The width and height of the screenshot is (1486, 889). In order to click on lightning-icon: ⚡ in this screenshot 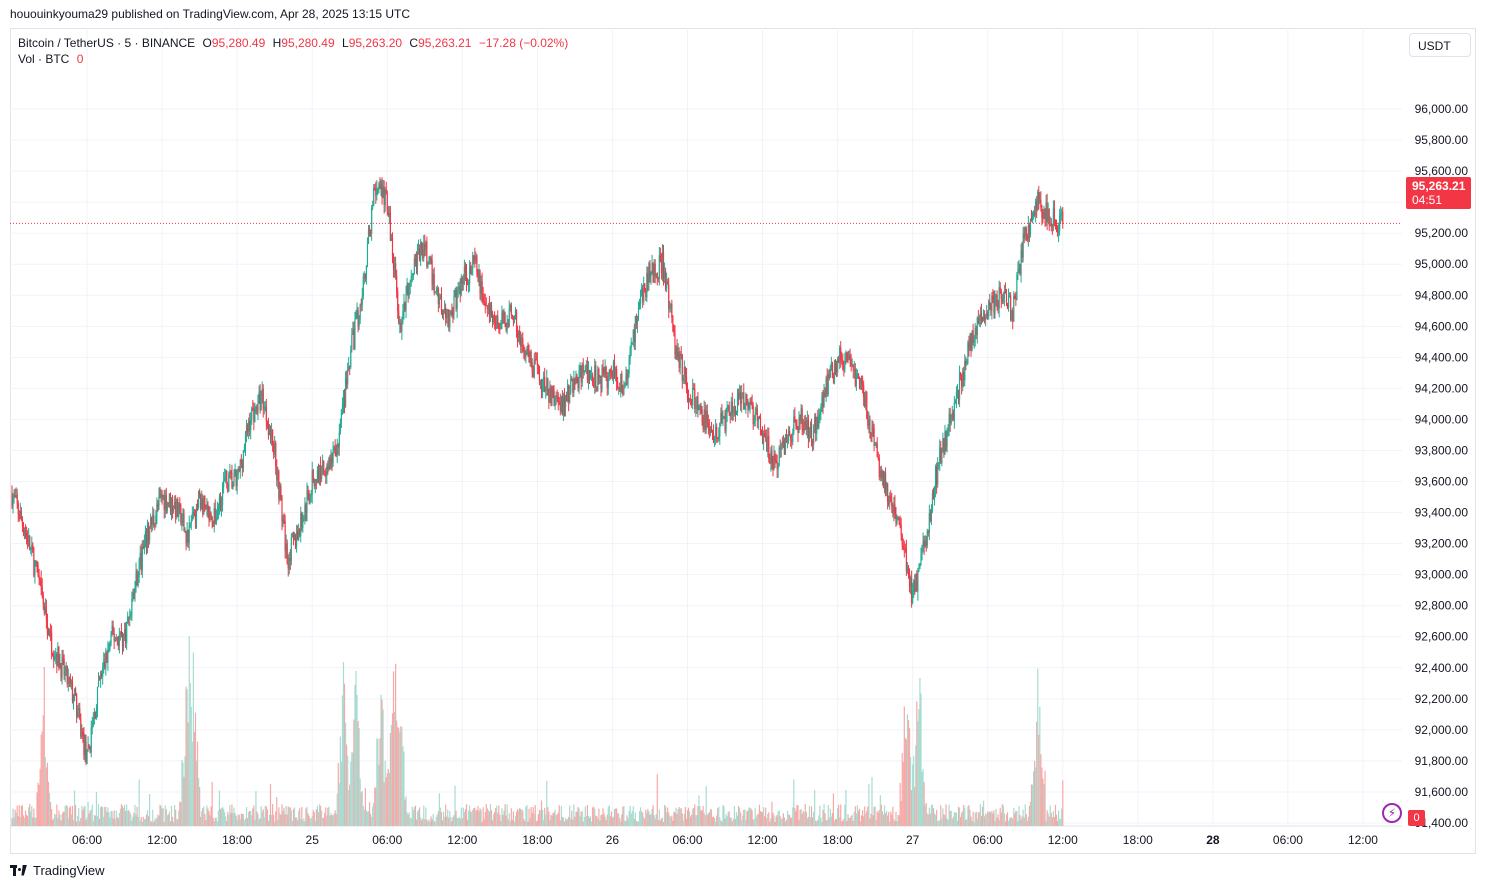, I will do `click(1392, 813)`.